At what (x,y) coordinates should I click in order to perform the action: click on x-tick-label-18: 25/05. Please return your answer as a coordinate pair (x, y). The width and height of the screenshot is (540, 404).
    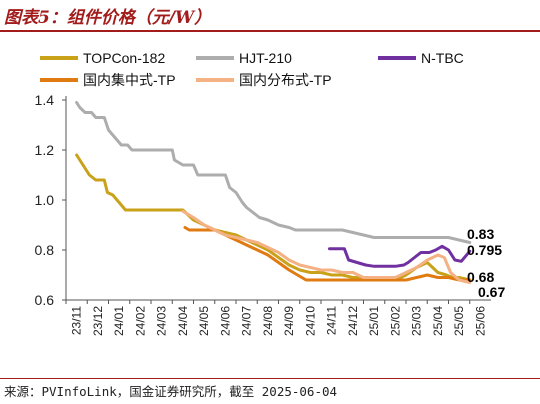
    Looking at the image, I should click on (459, 321).